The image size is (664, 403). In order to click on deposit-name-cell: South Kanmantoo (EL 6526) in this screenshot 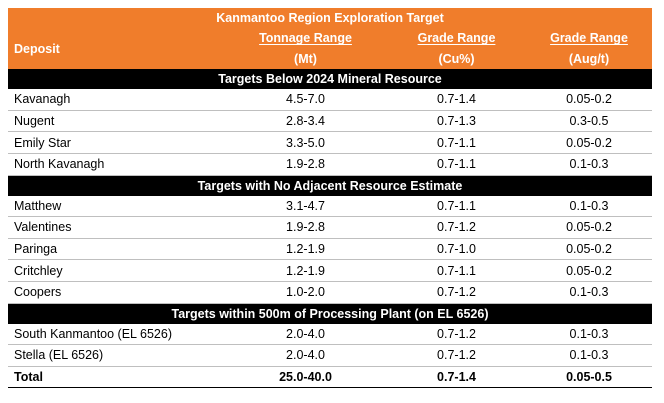, I will do `click(116, 334)`.